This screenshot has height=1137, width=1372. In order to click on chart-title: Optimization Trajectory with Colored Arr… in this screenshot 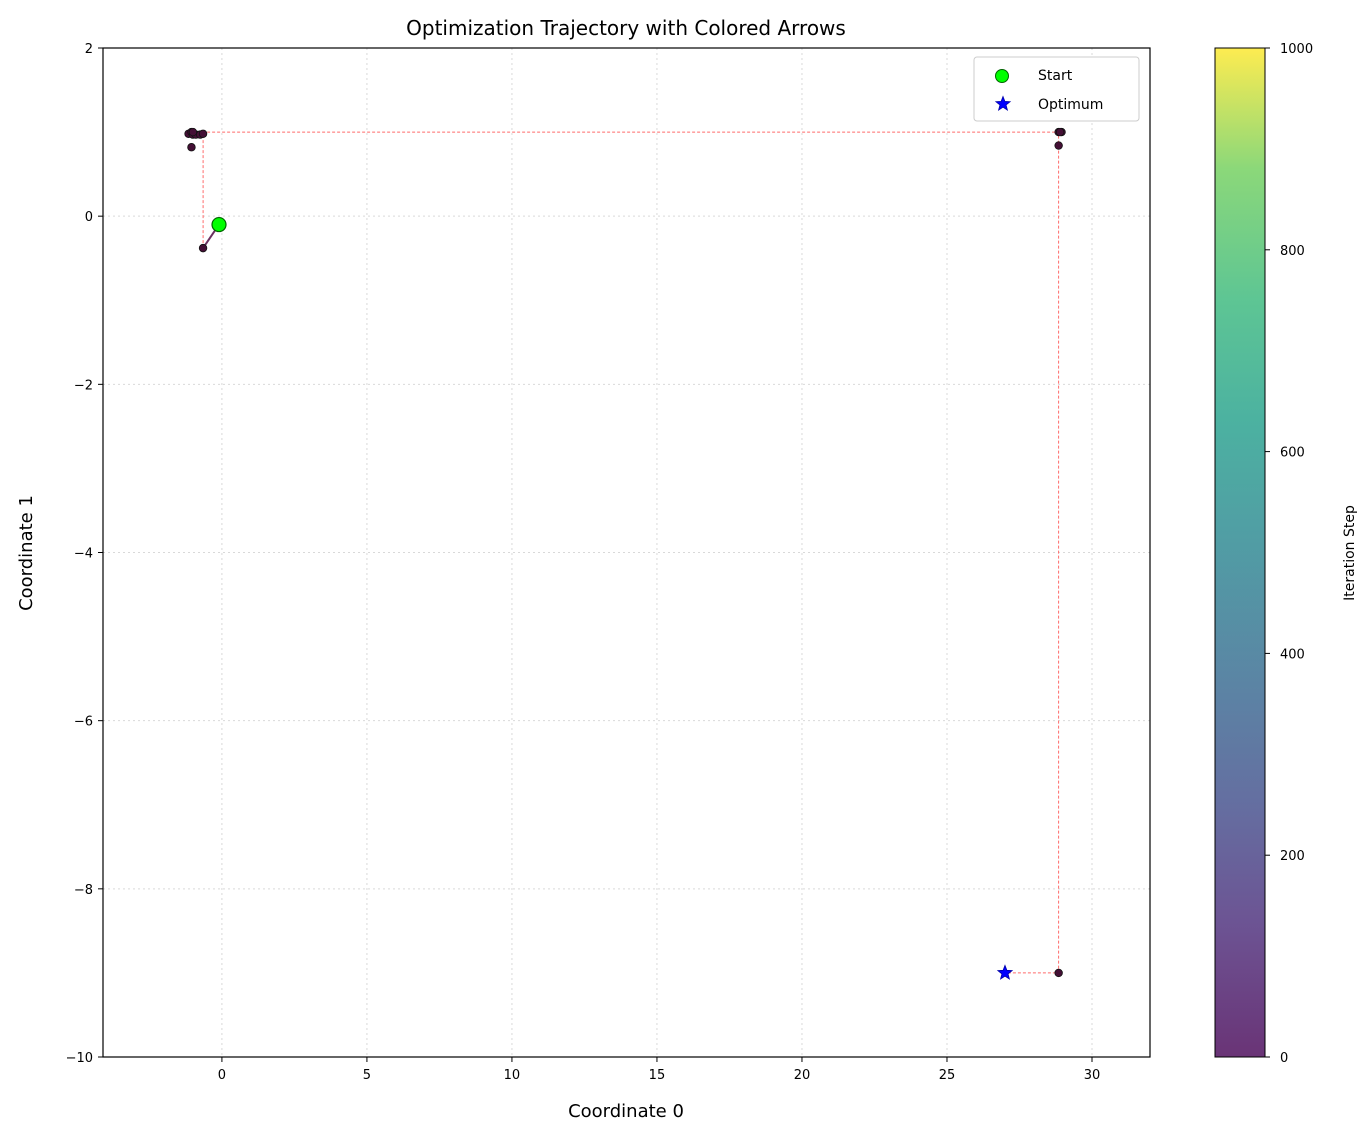, I will do `click(626, 28)`.